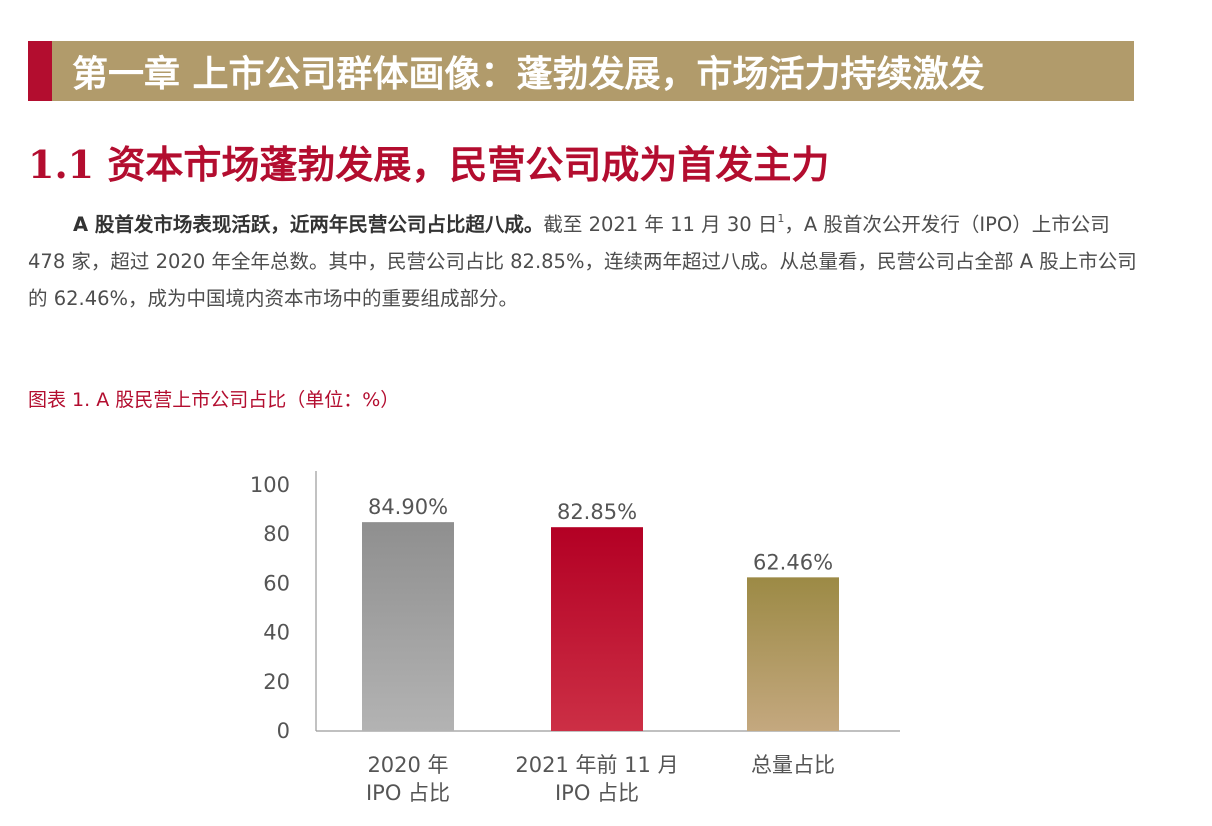 The height and width of the screenshot is (826, 1212). Describe the element at coordinates (528, 74) in the screenshot. I see `chapter-title: 第一章 上市公司群体画像：蓬勃发展，市场活力持续激发` at that location.